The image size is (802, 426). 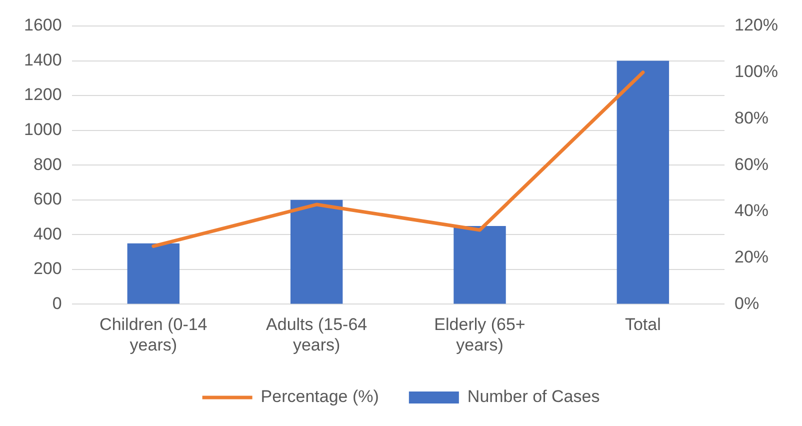 I want to click on x-tick-label: Children (0-14 years), so click(x=154, y=334).